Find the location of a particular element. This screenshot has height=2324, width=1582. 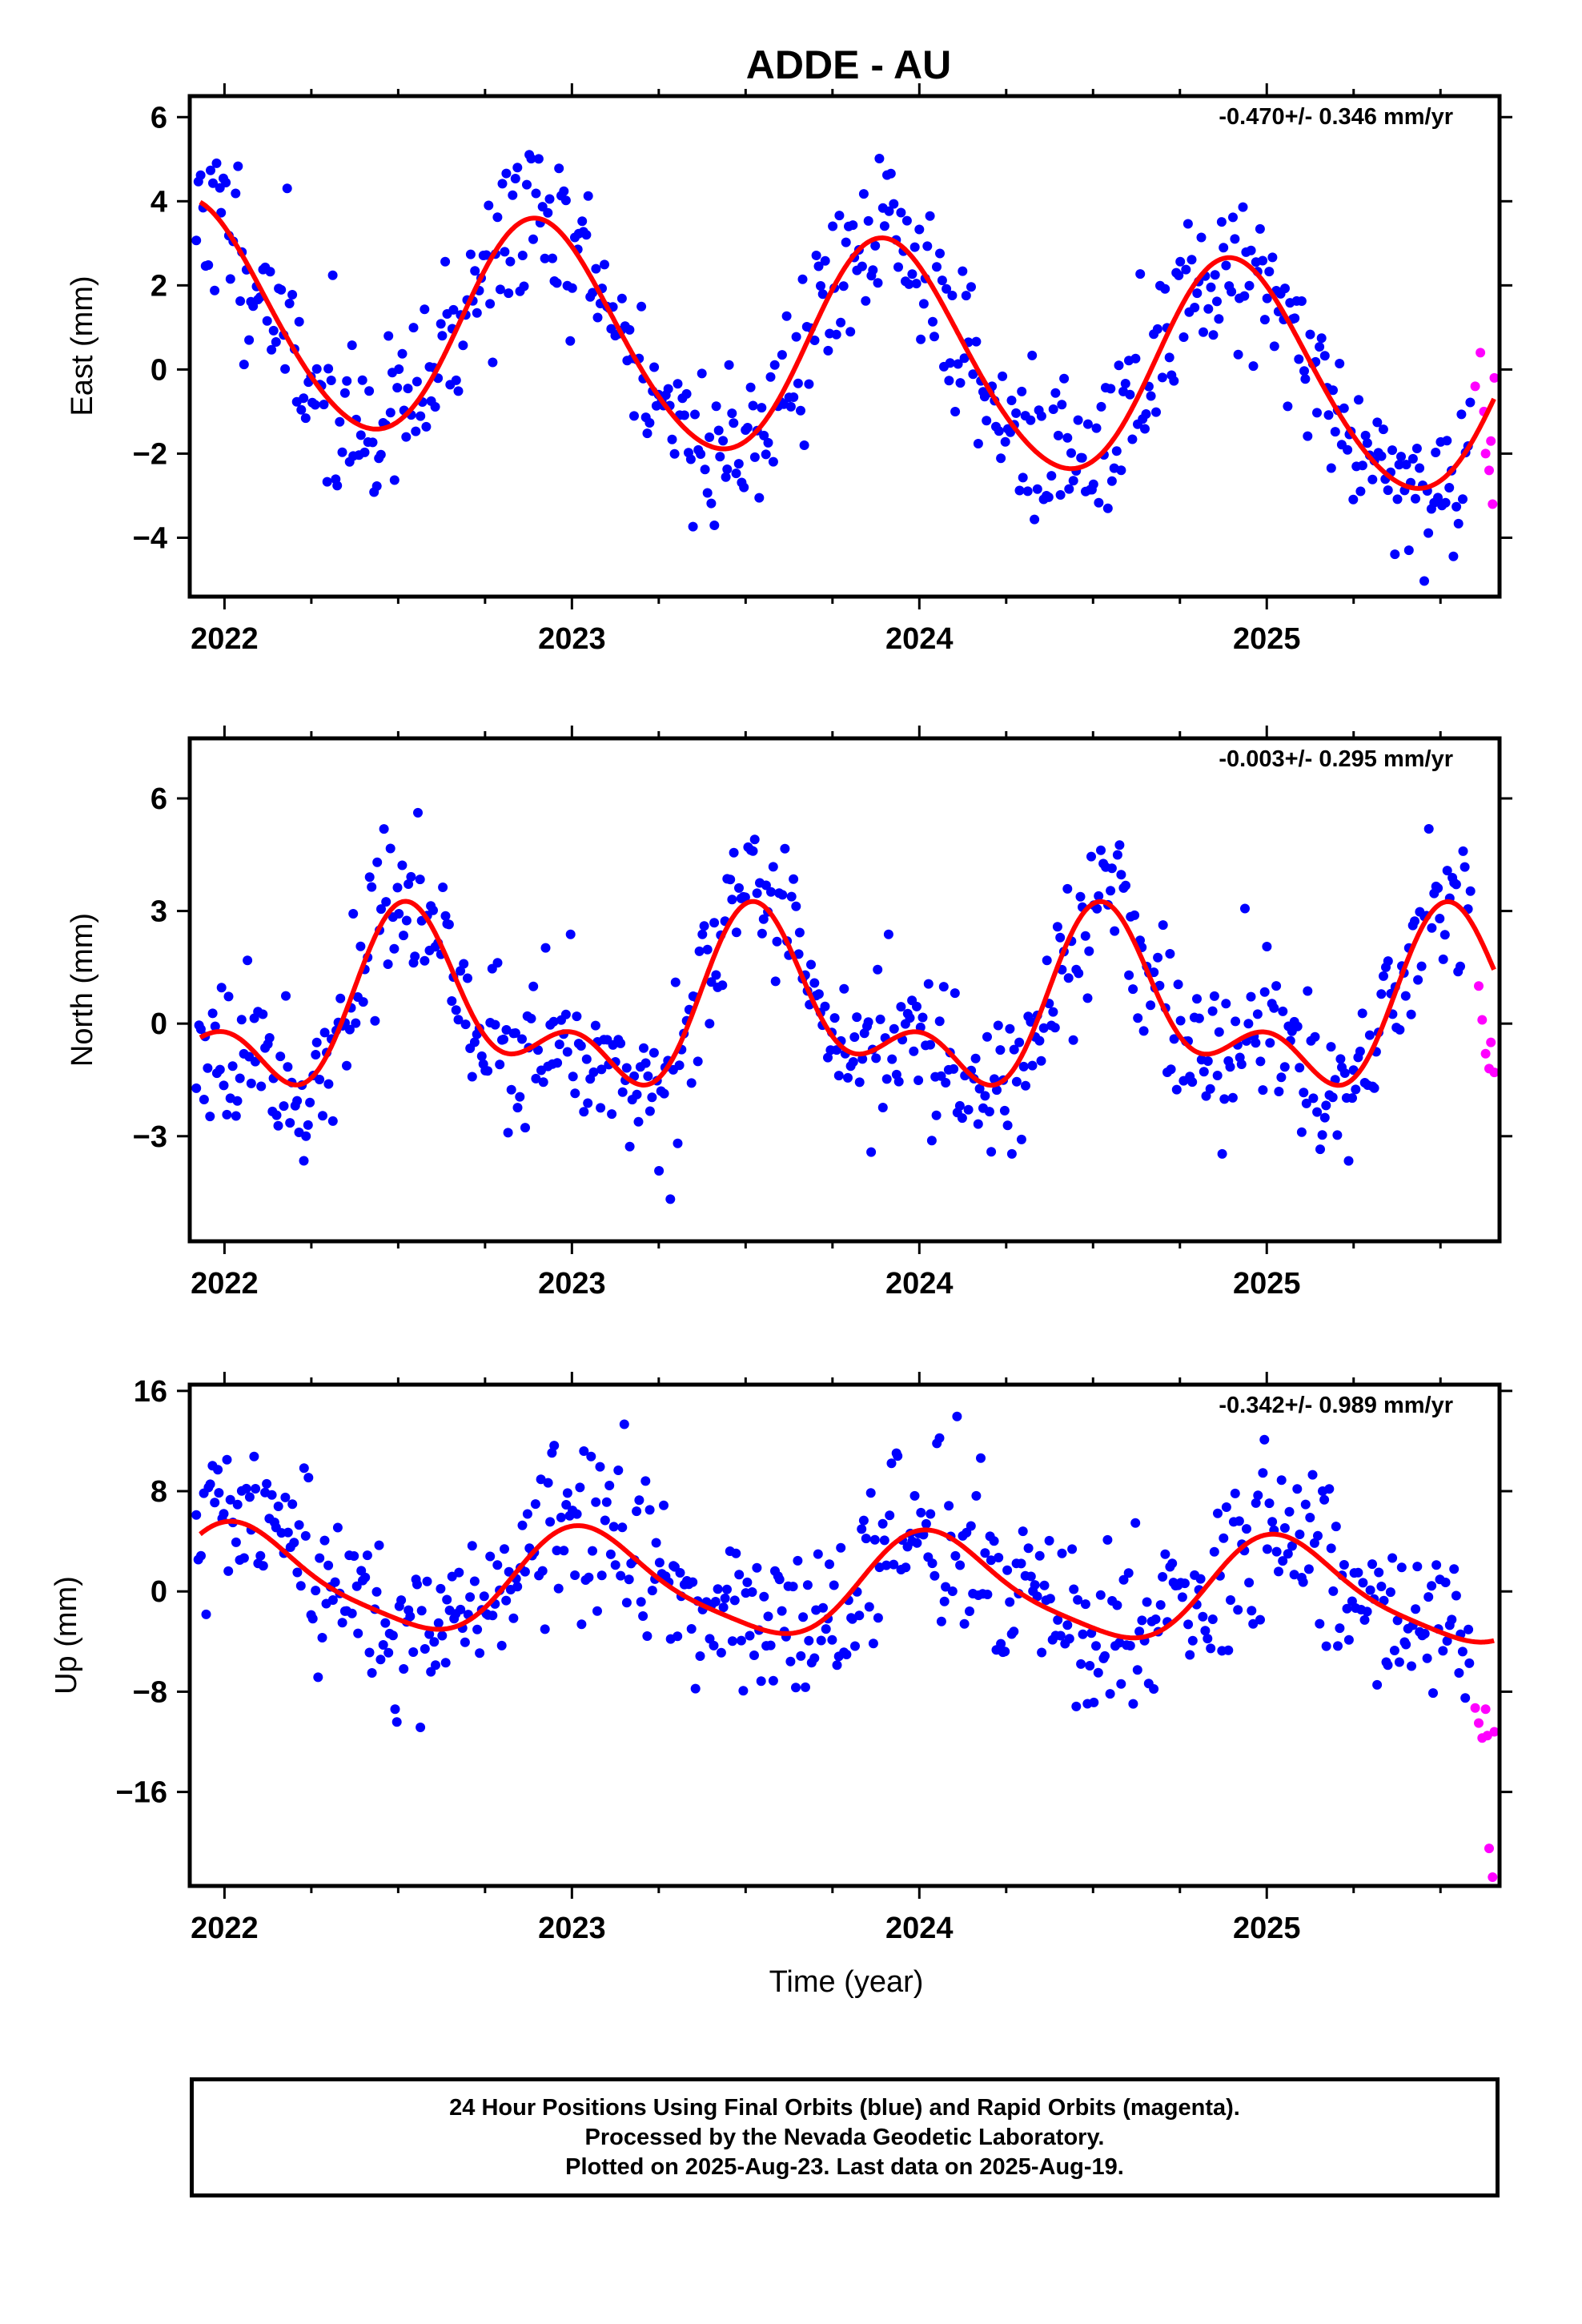

rapid-orbit-point is located at coordinates (1483, 1020).